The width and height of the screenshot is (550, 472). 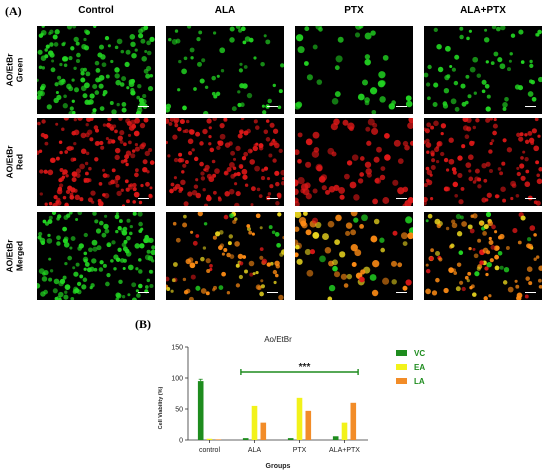 I want to click on chart-legend: VC EA LA, so click(x=410, y=367).